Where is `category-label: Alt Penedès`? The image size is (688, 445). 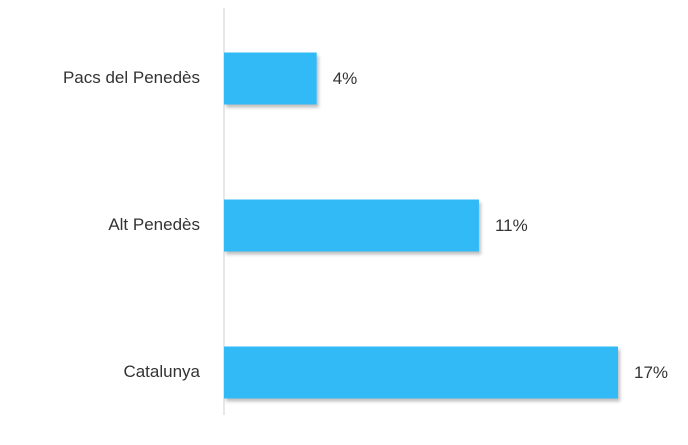
category-label: Alt Penedès is located at coordinates (154, 224).